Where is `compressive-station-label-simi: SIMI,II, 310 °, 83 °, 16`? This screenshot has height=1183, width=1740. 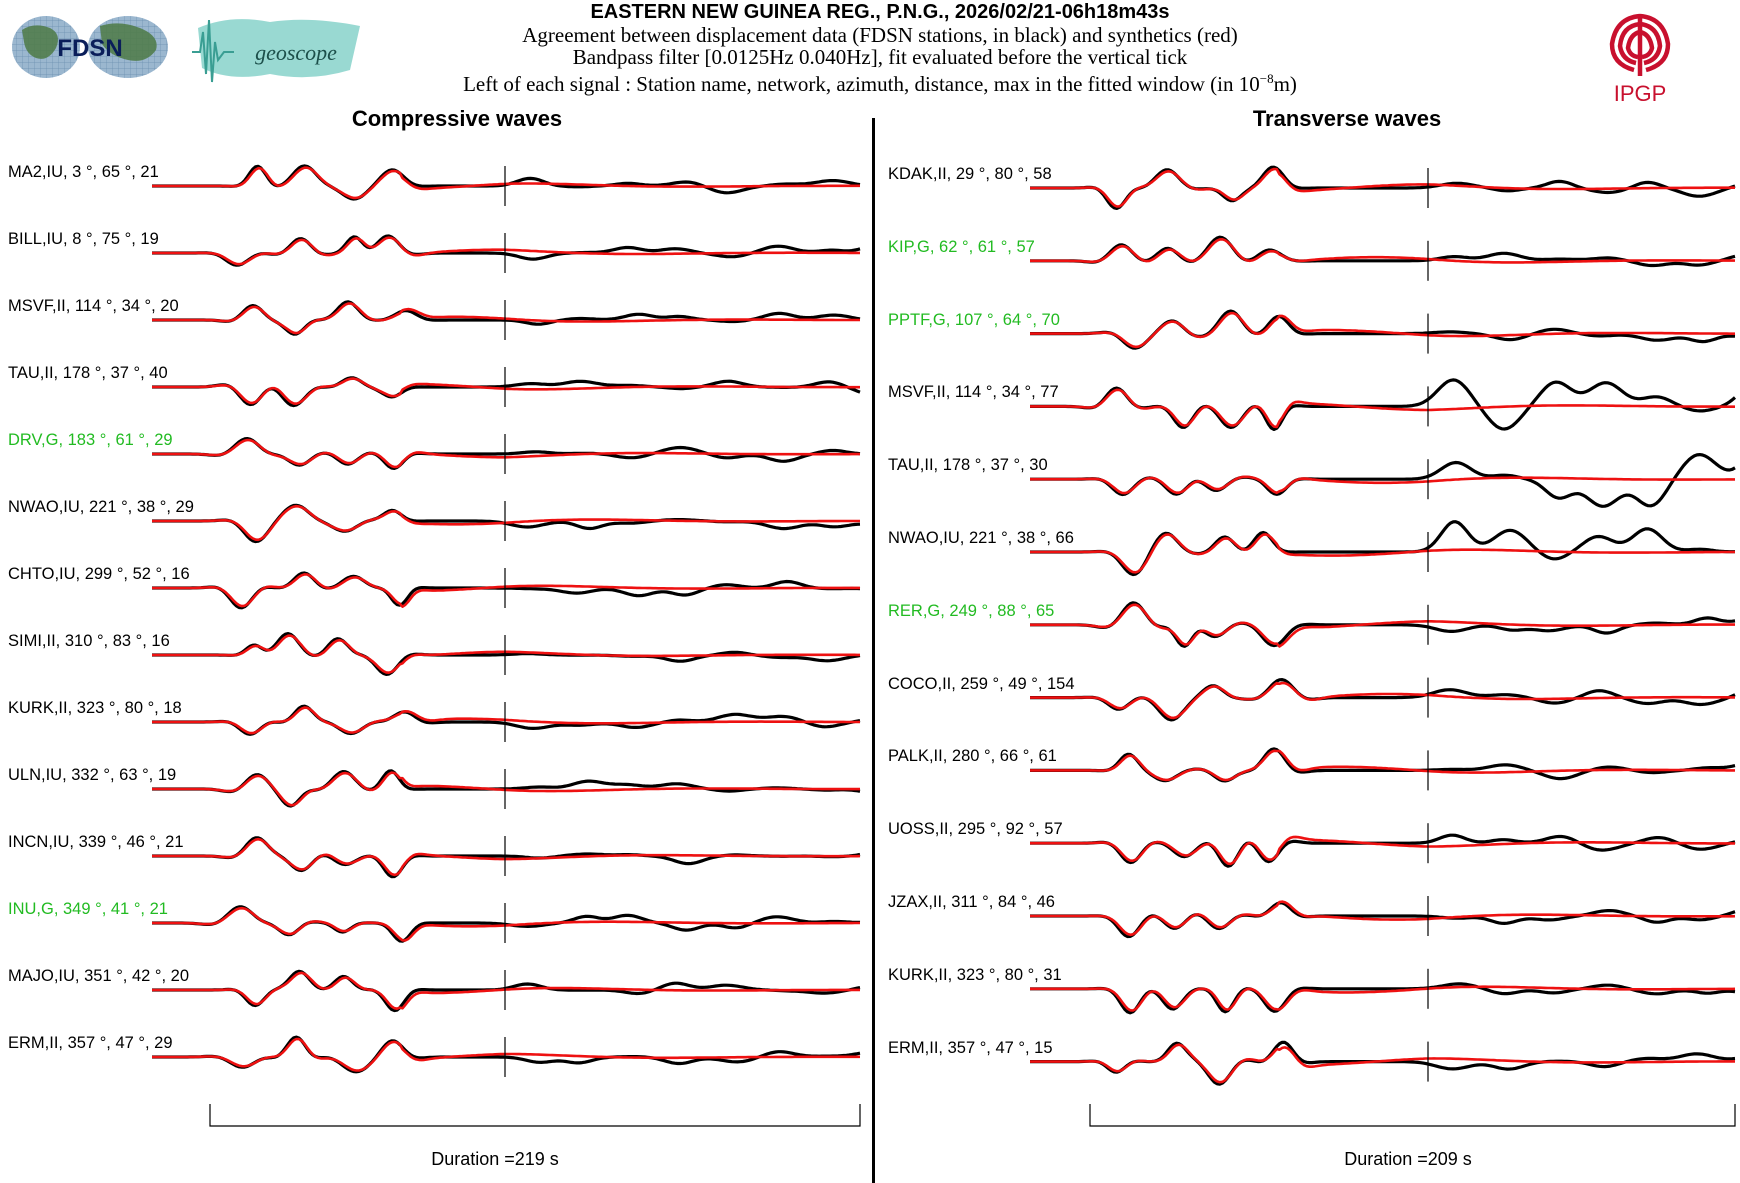 compressive-station-label-simi: SIMI,II, 310 °, 83 °, 16 is located at coordinates (89, 641).